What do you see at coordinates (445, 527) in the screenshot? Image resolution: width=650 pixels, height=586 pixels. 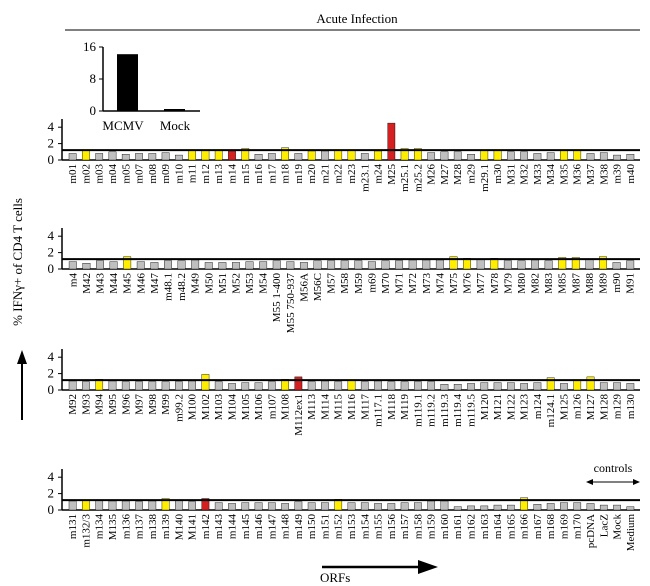 I see `x-tick-label: m160` at bounding box center [445, 527].